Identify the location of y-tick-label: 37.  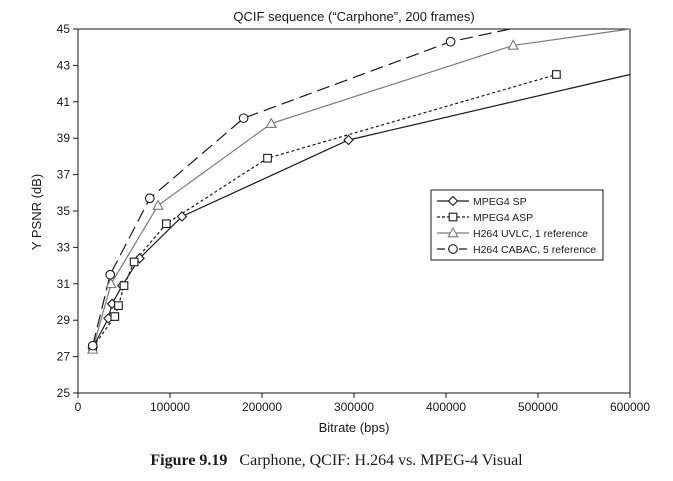
(64, 175).